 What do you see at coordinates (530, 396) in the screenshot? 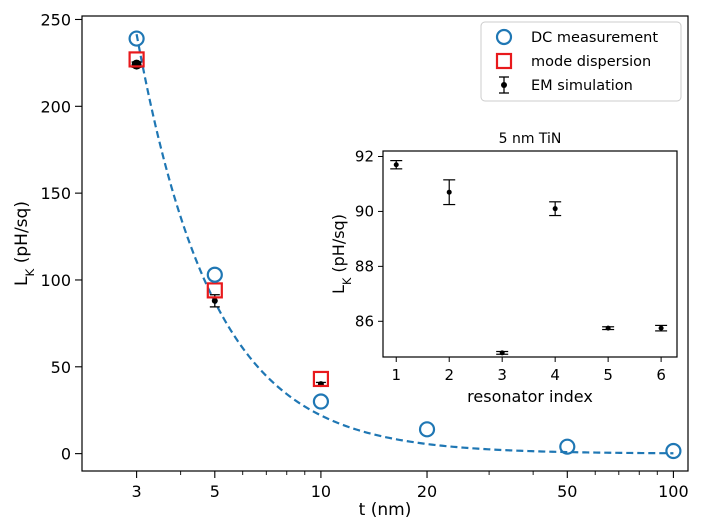
I see `inset-x-axis-label: resonator index` at bounding box center [530, 396].